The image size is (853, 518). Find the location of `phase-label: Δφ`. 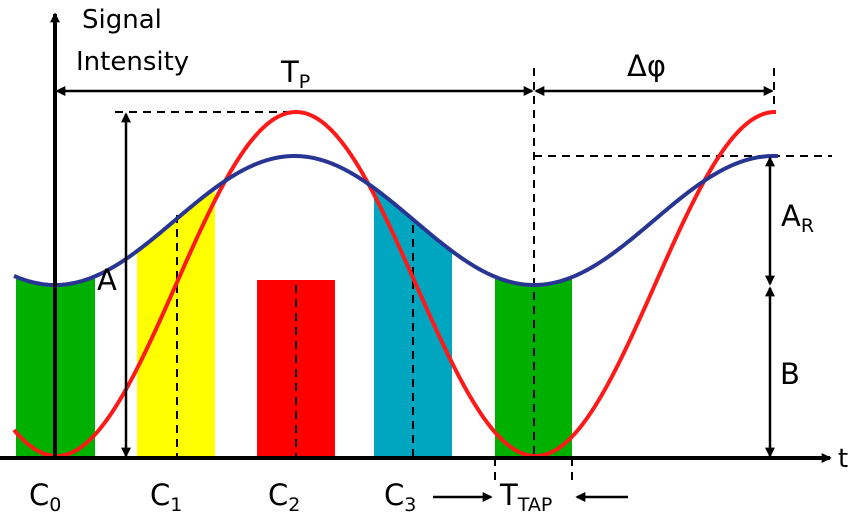

phase-label: Δφ is located at coordinates (646, 66).